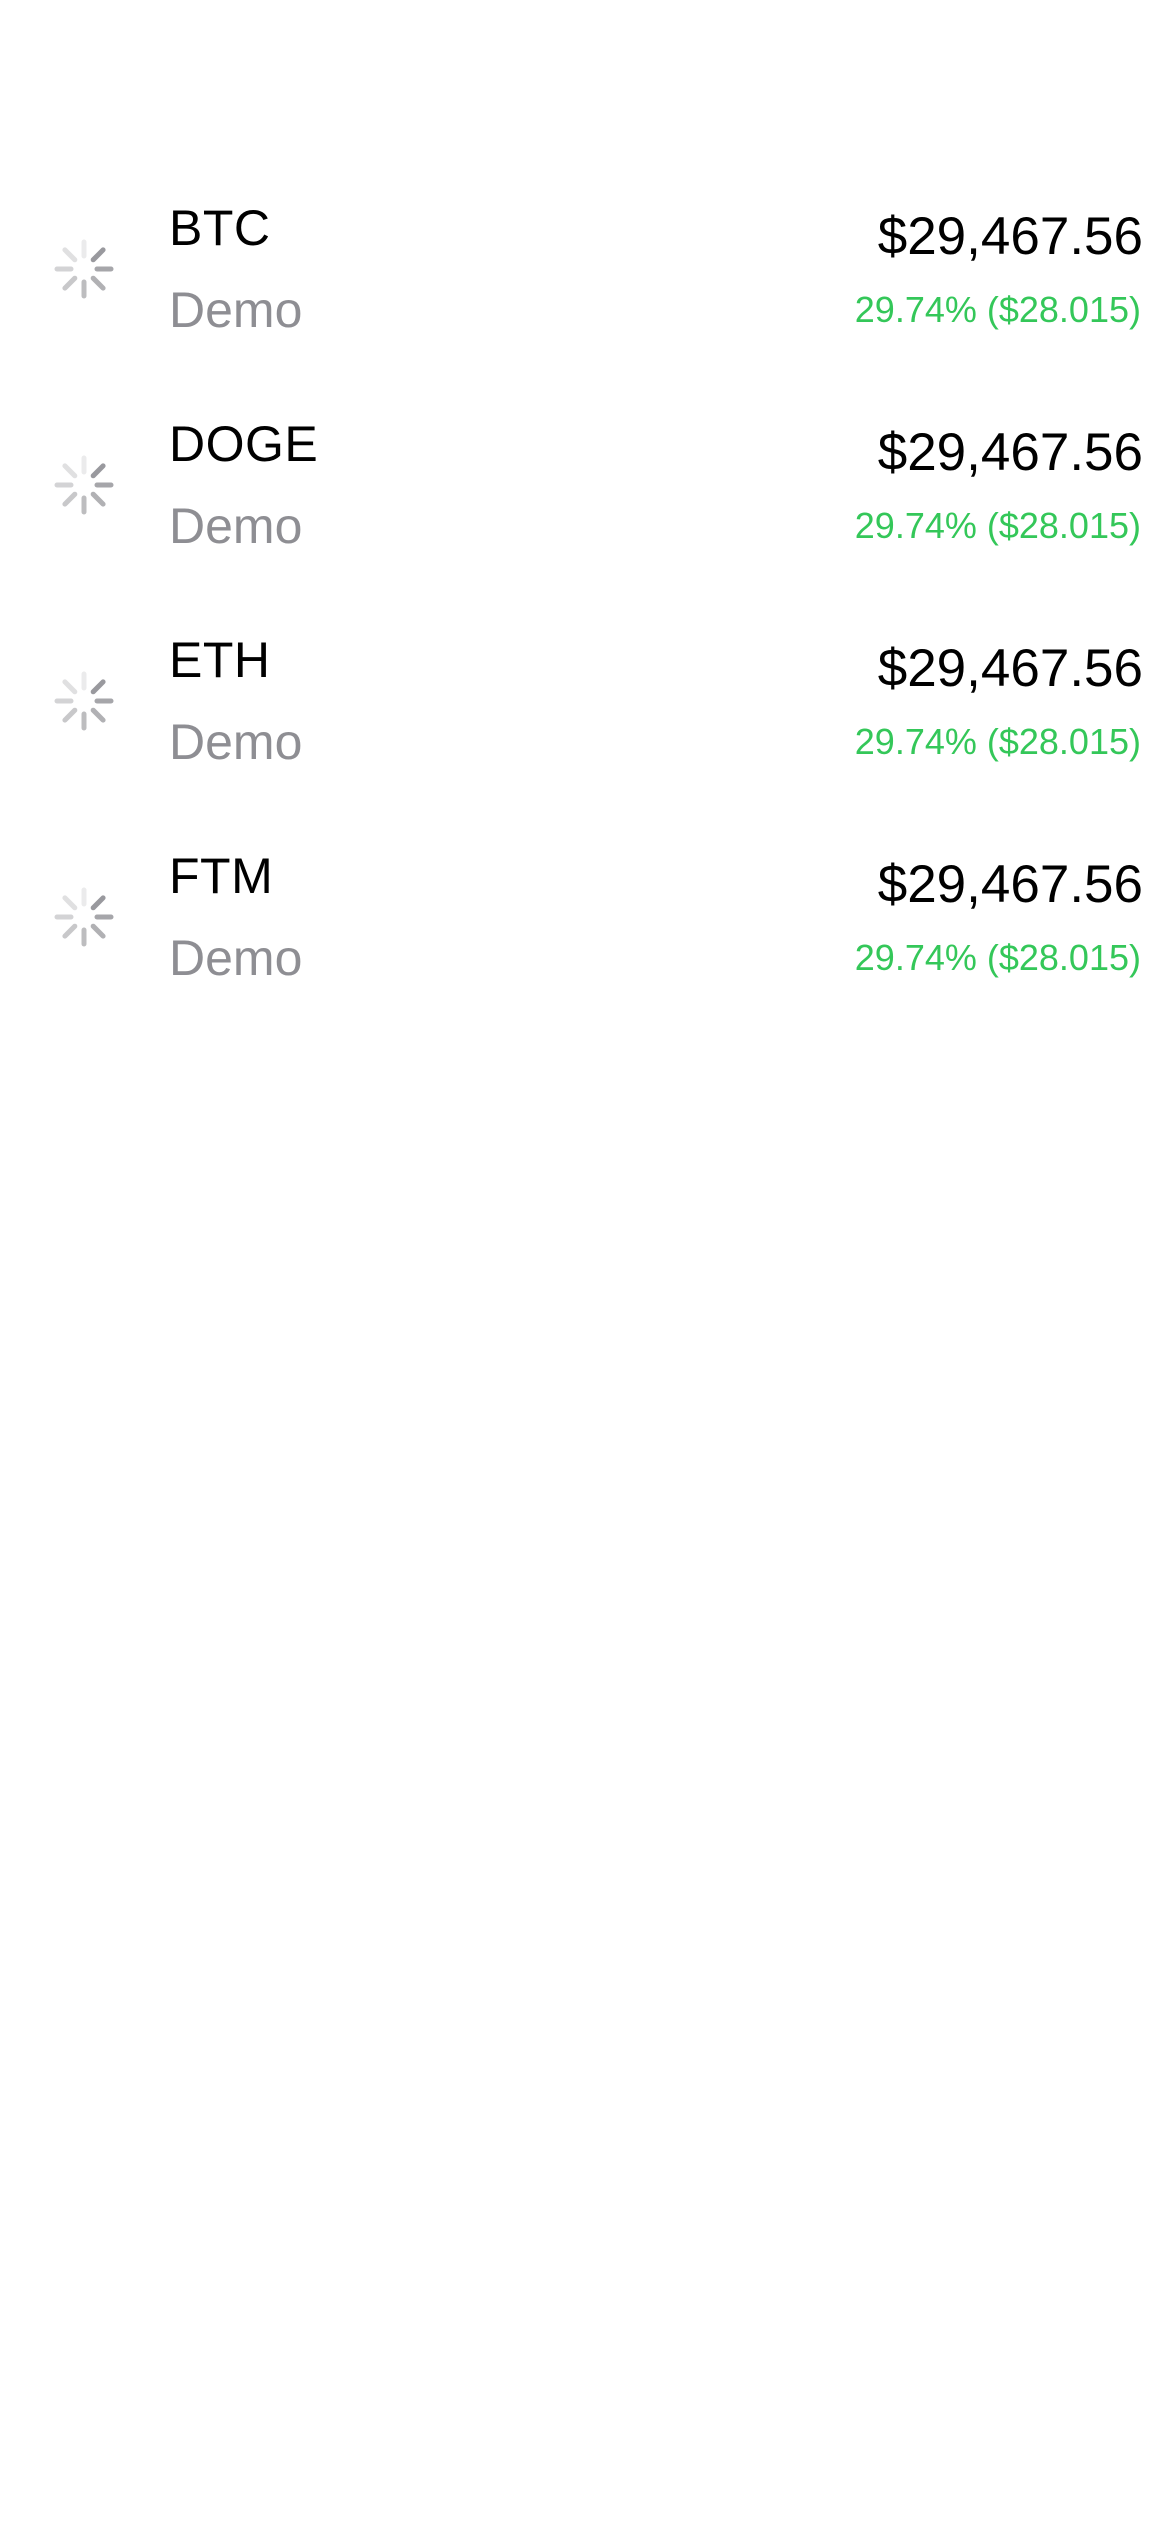 The width and height of the screenshot is (1170, 2532). What do you see at coordinates (220, 660) in the screenshot?
I see `asset-symbol: ETH` at bounding box center [220, 660].